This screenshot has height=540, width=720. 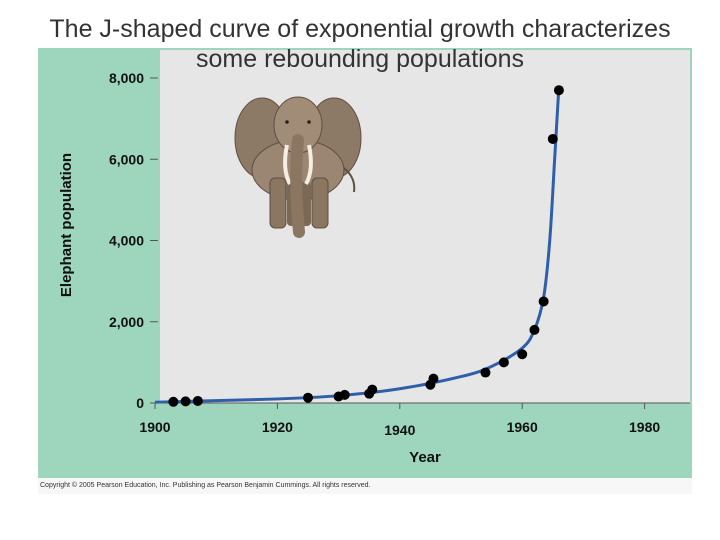 I want to click on x-tick-label: 1940, so click(x=399, y=430).